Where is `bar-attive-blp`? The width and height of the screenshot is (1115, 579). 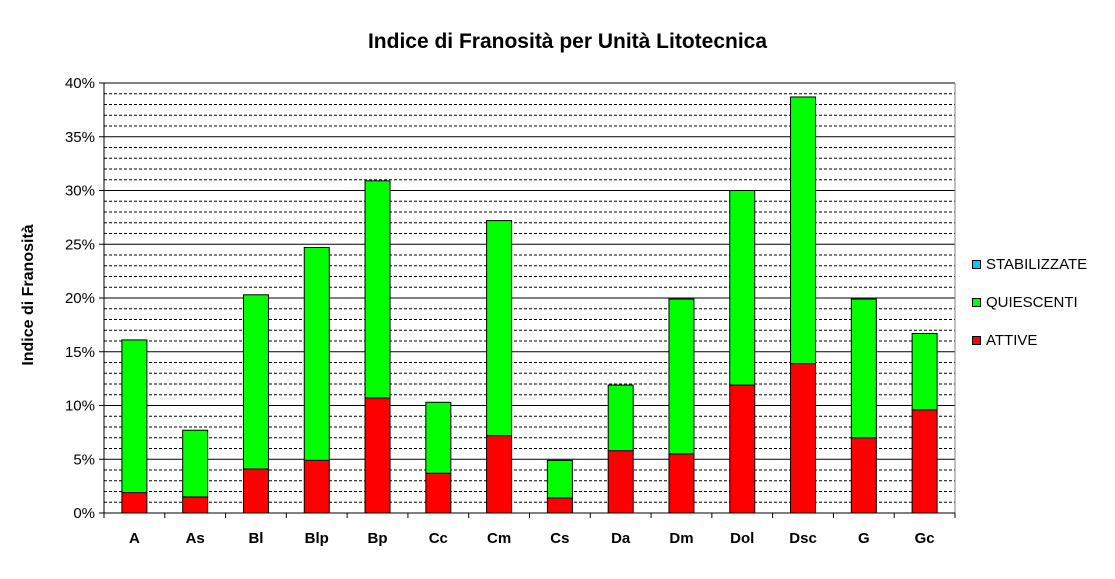
bar-attive-blp is located at coordinates (316, 486).